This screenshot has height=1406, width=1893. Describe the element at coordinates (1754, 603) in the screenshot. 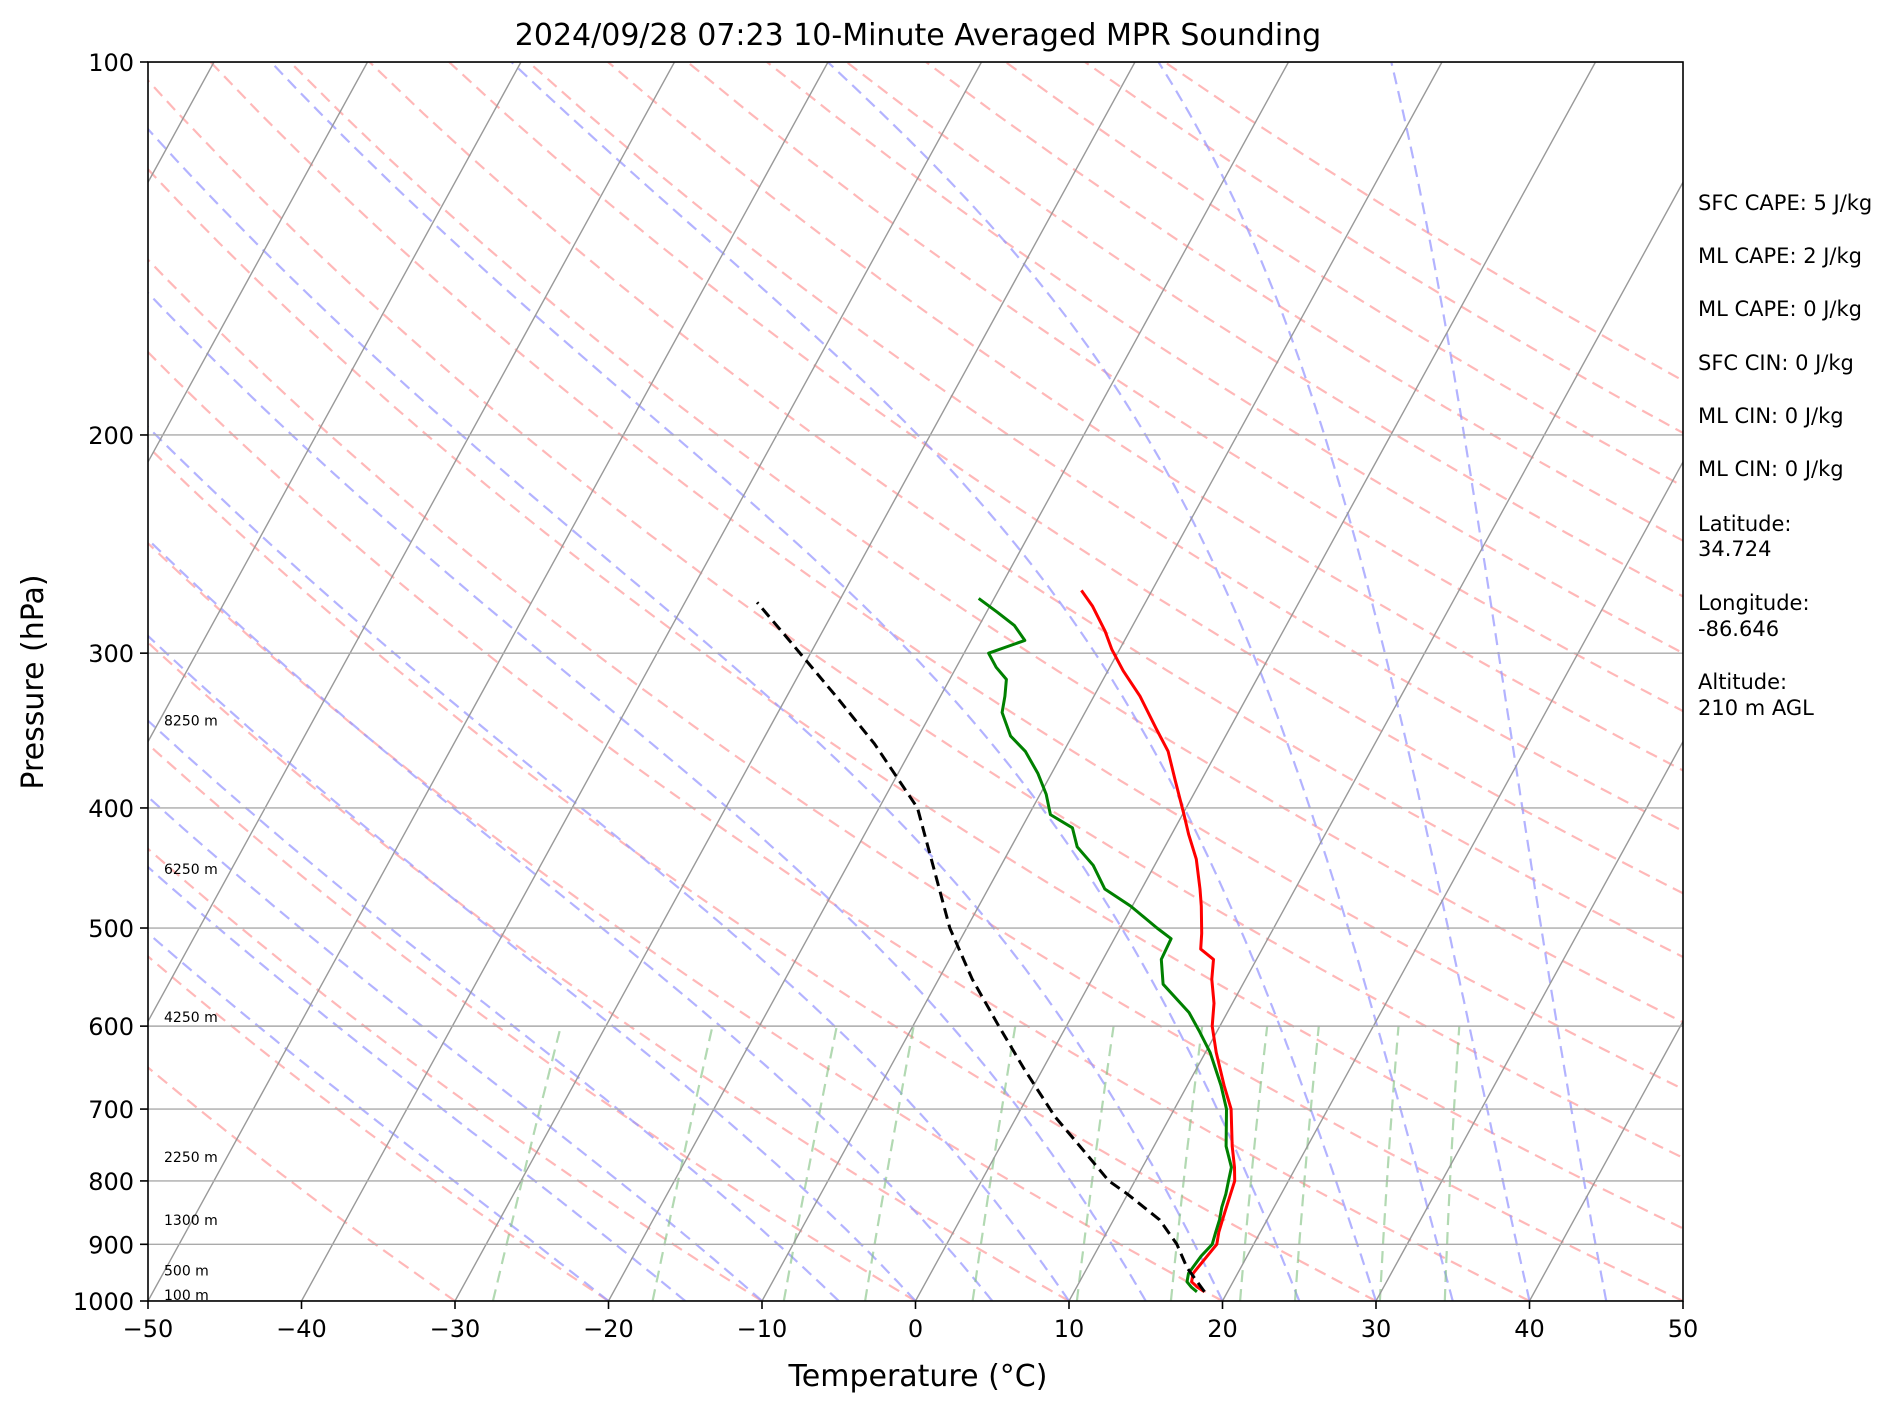

I see `info-longitude-label: Longitude:` at that location.